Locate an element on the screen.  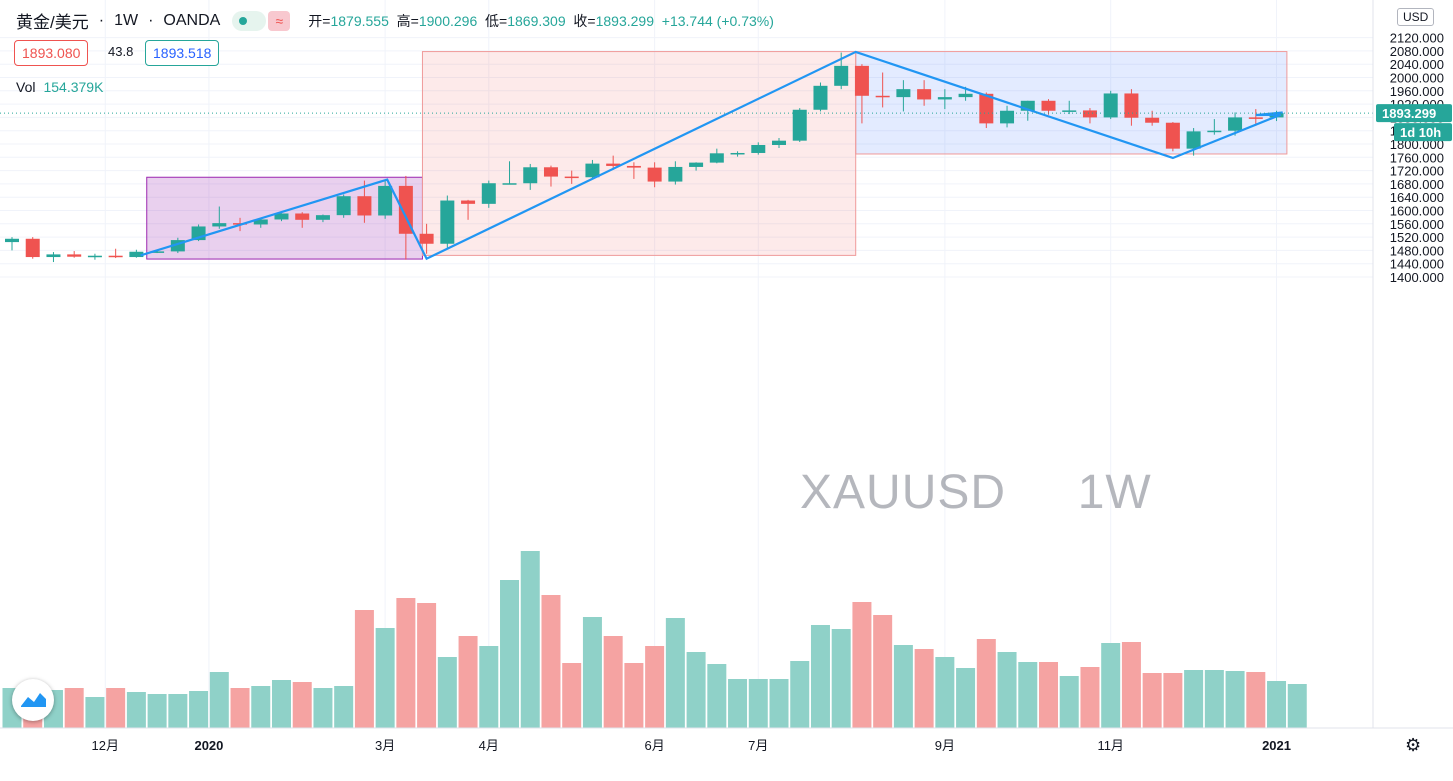
y-tick-label-18: 2120.000 is located at coordinates (1417, 38).